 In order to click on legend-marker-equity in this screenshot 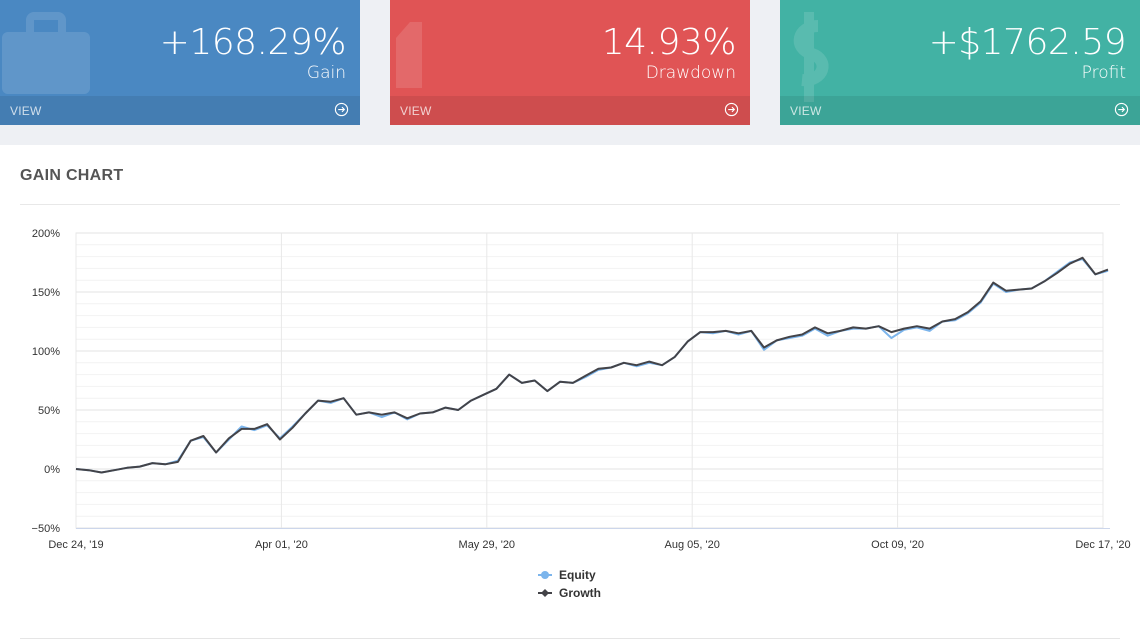, I will do `click(545, 575)`.